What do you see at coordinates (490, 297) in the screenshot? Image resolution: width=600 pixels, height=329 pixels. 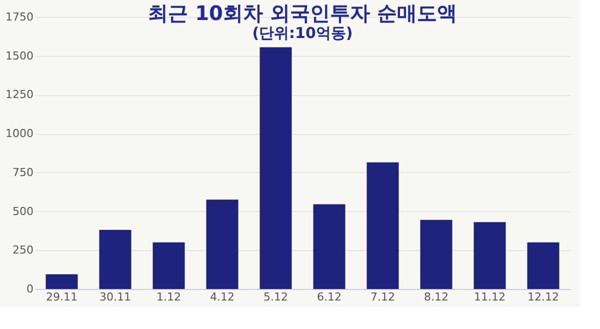 I see `x-tick-label: 11.12` at bounding box center [490, 297].